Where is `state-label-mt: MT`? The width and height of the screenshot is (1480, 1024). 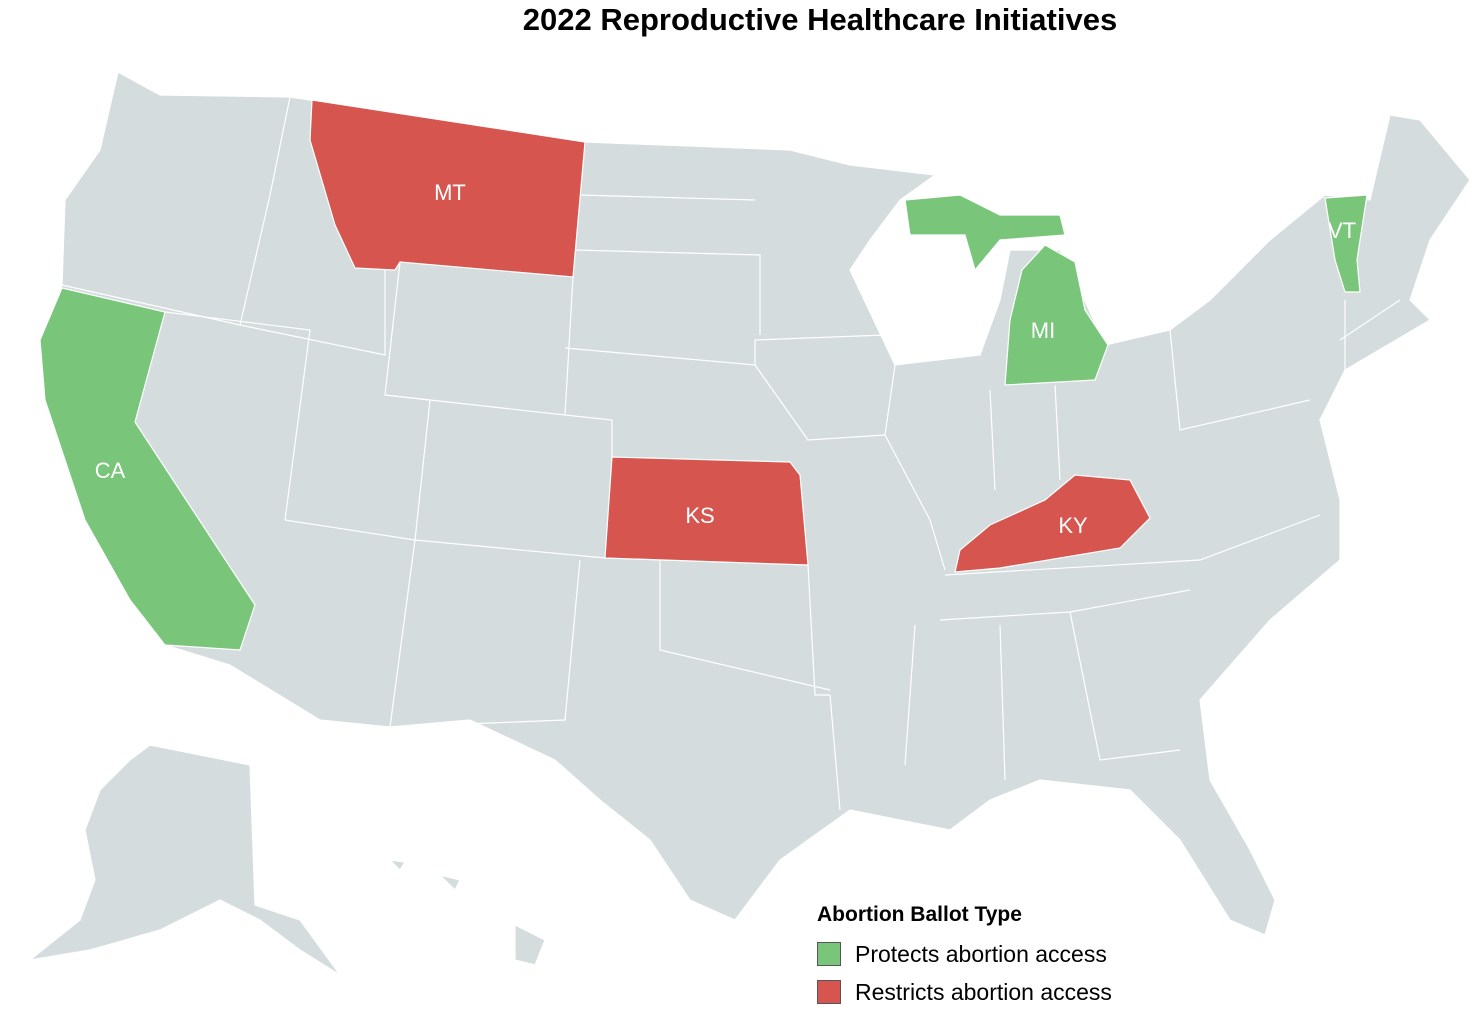 state-label-mt: MT is located at coordinates (450, 192).